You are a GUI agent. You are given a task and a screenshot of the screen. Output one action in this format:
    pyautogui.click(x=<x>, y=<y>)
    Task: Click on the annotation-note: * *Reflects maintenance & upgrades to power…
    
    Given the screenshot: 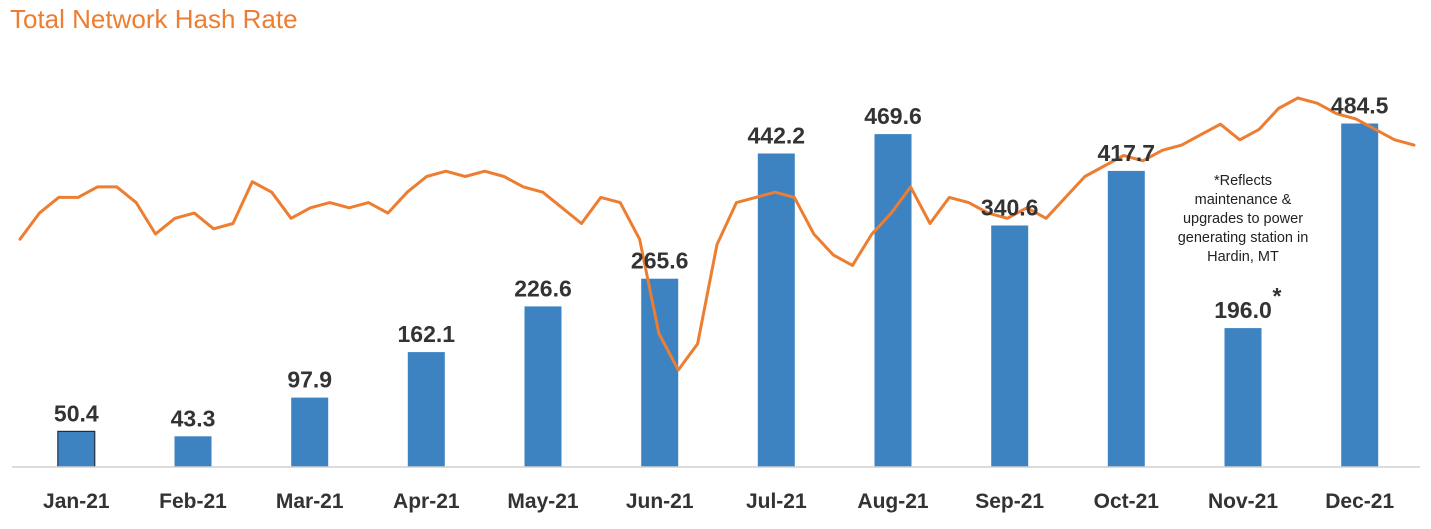 What is the action you would take?
    pyautogui.click(x=1243, y=241)
    